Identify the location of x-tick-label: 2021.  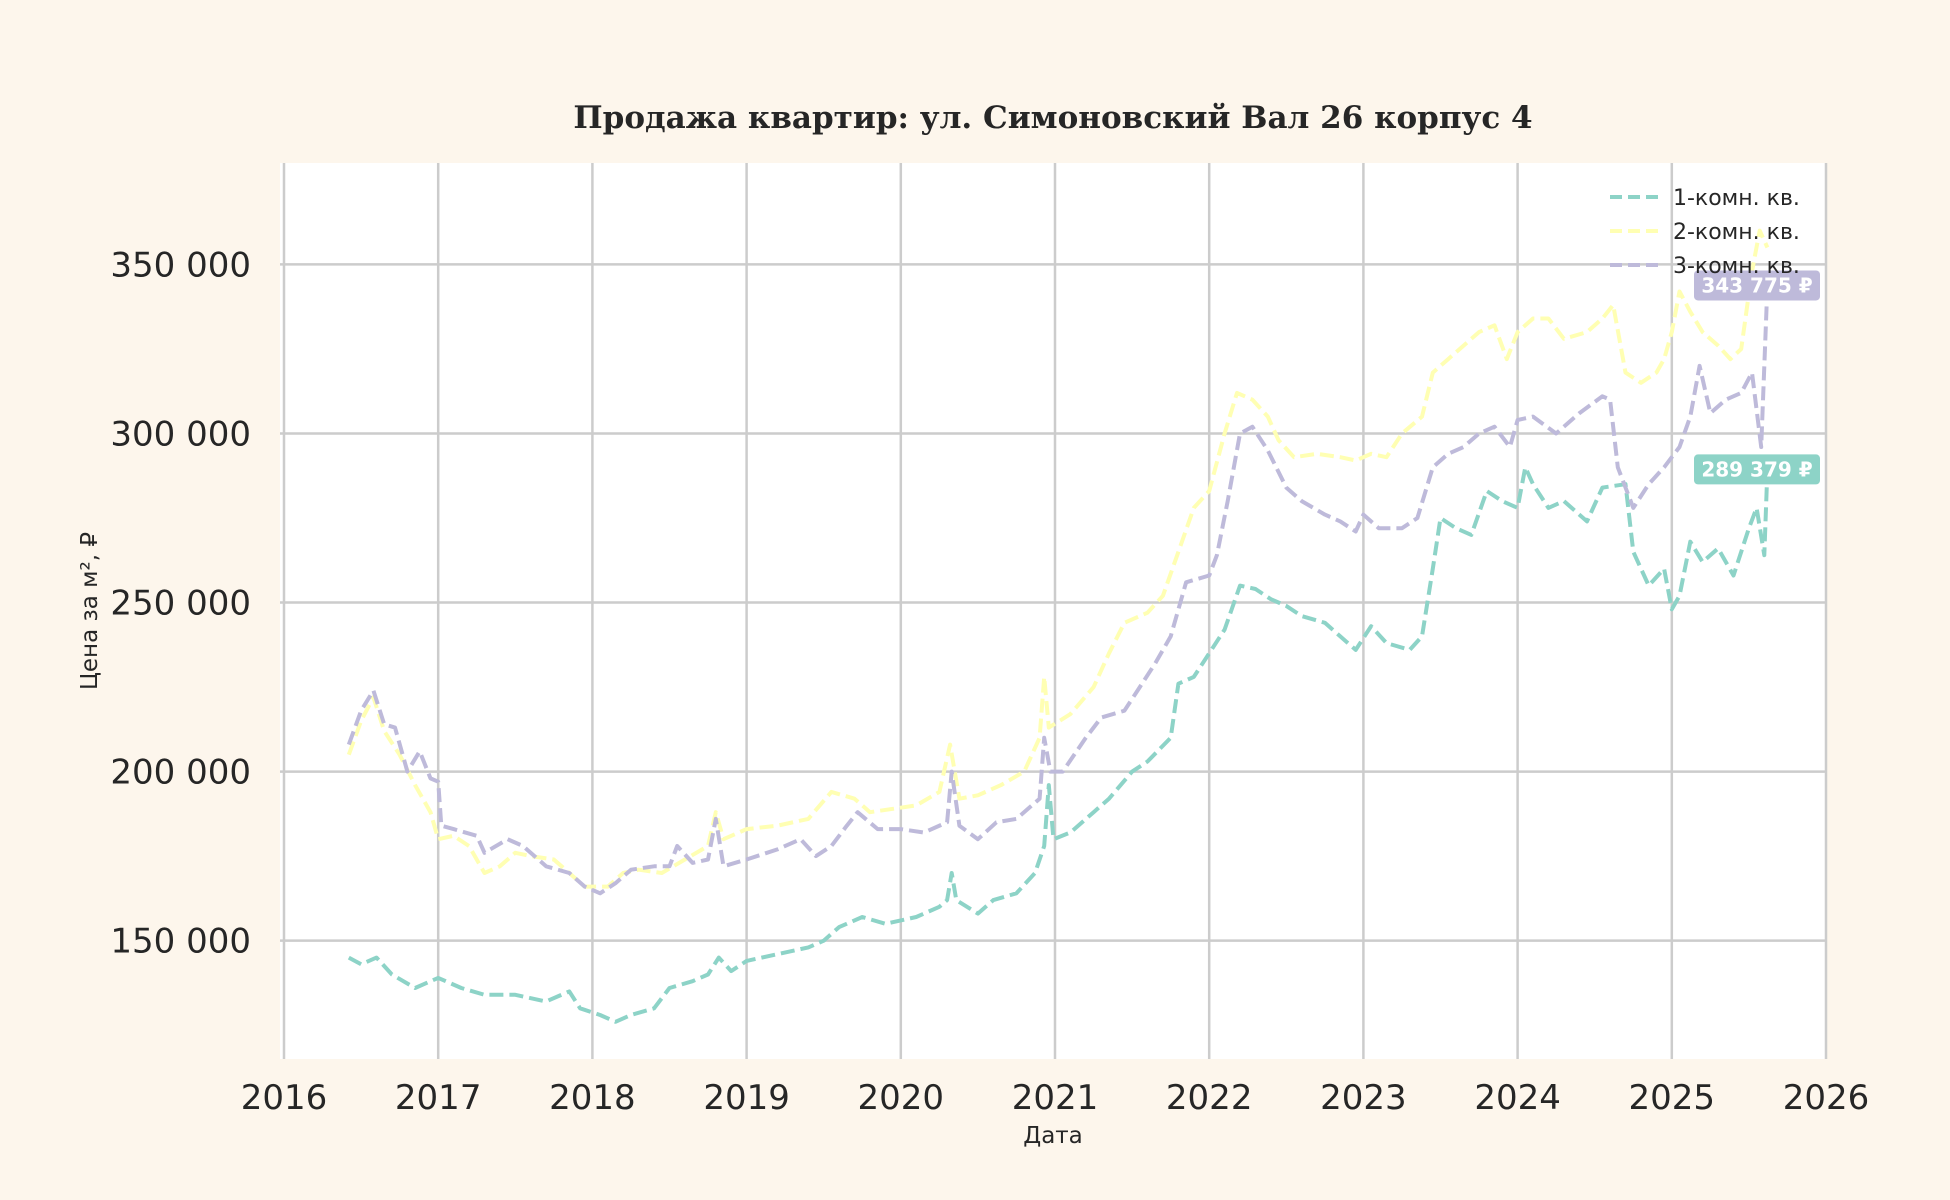
(1055, 1098).